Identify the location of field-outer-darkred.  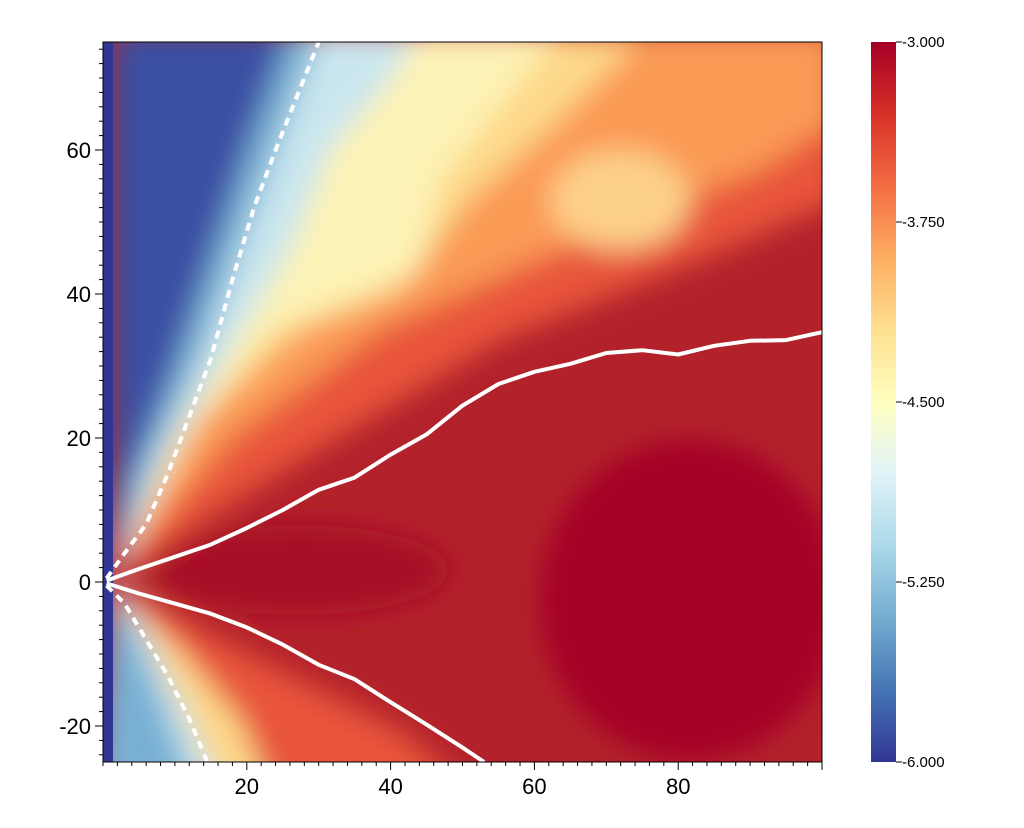
(681, 600).